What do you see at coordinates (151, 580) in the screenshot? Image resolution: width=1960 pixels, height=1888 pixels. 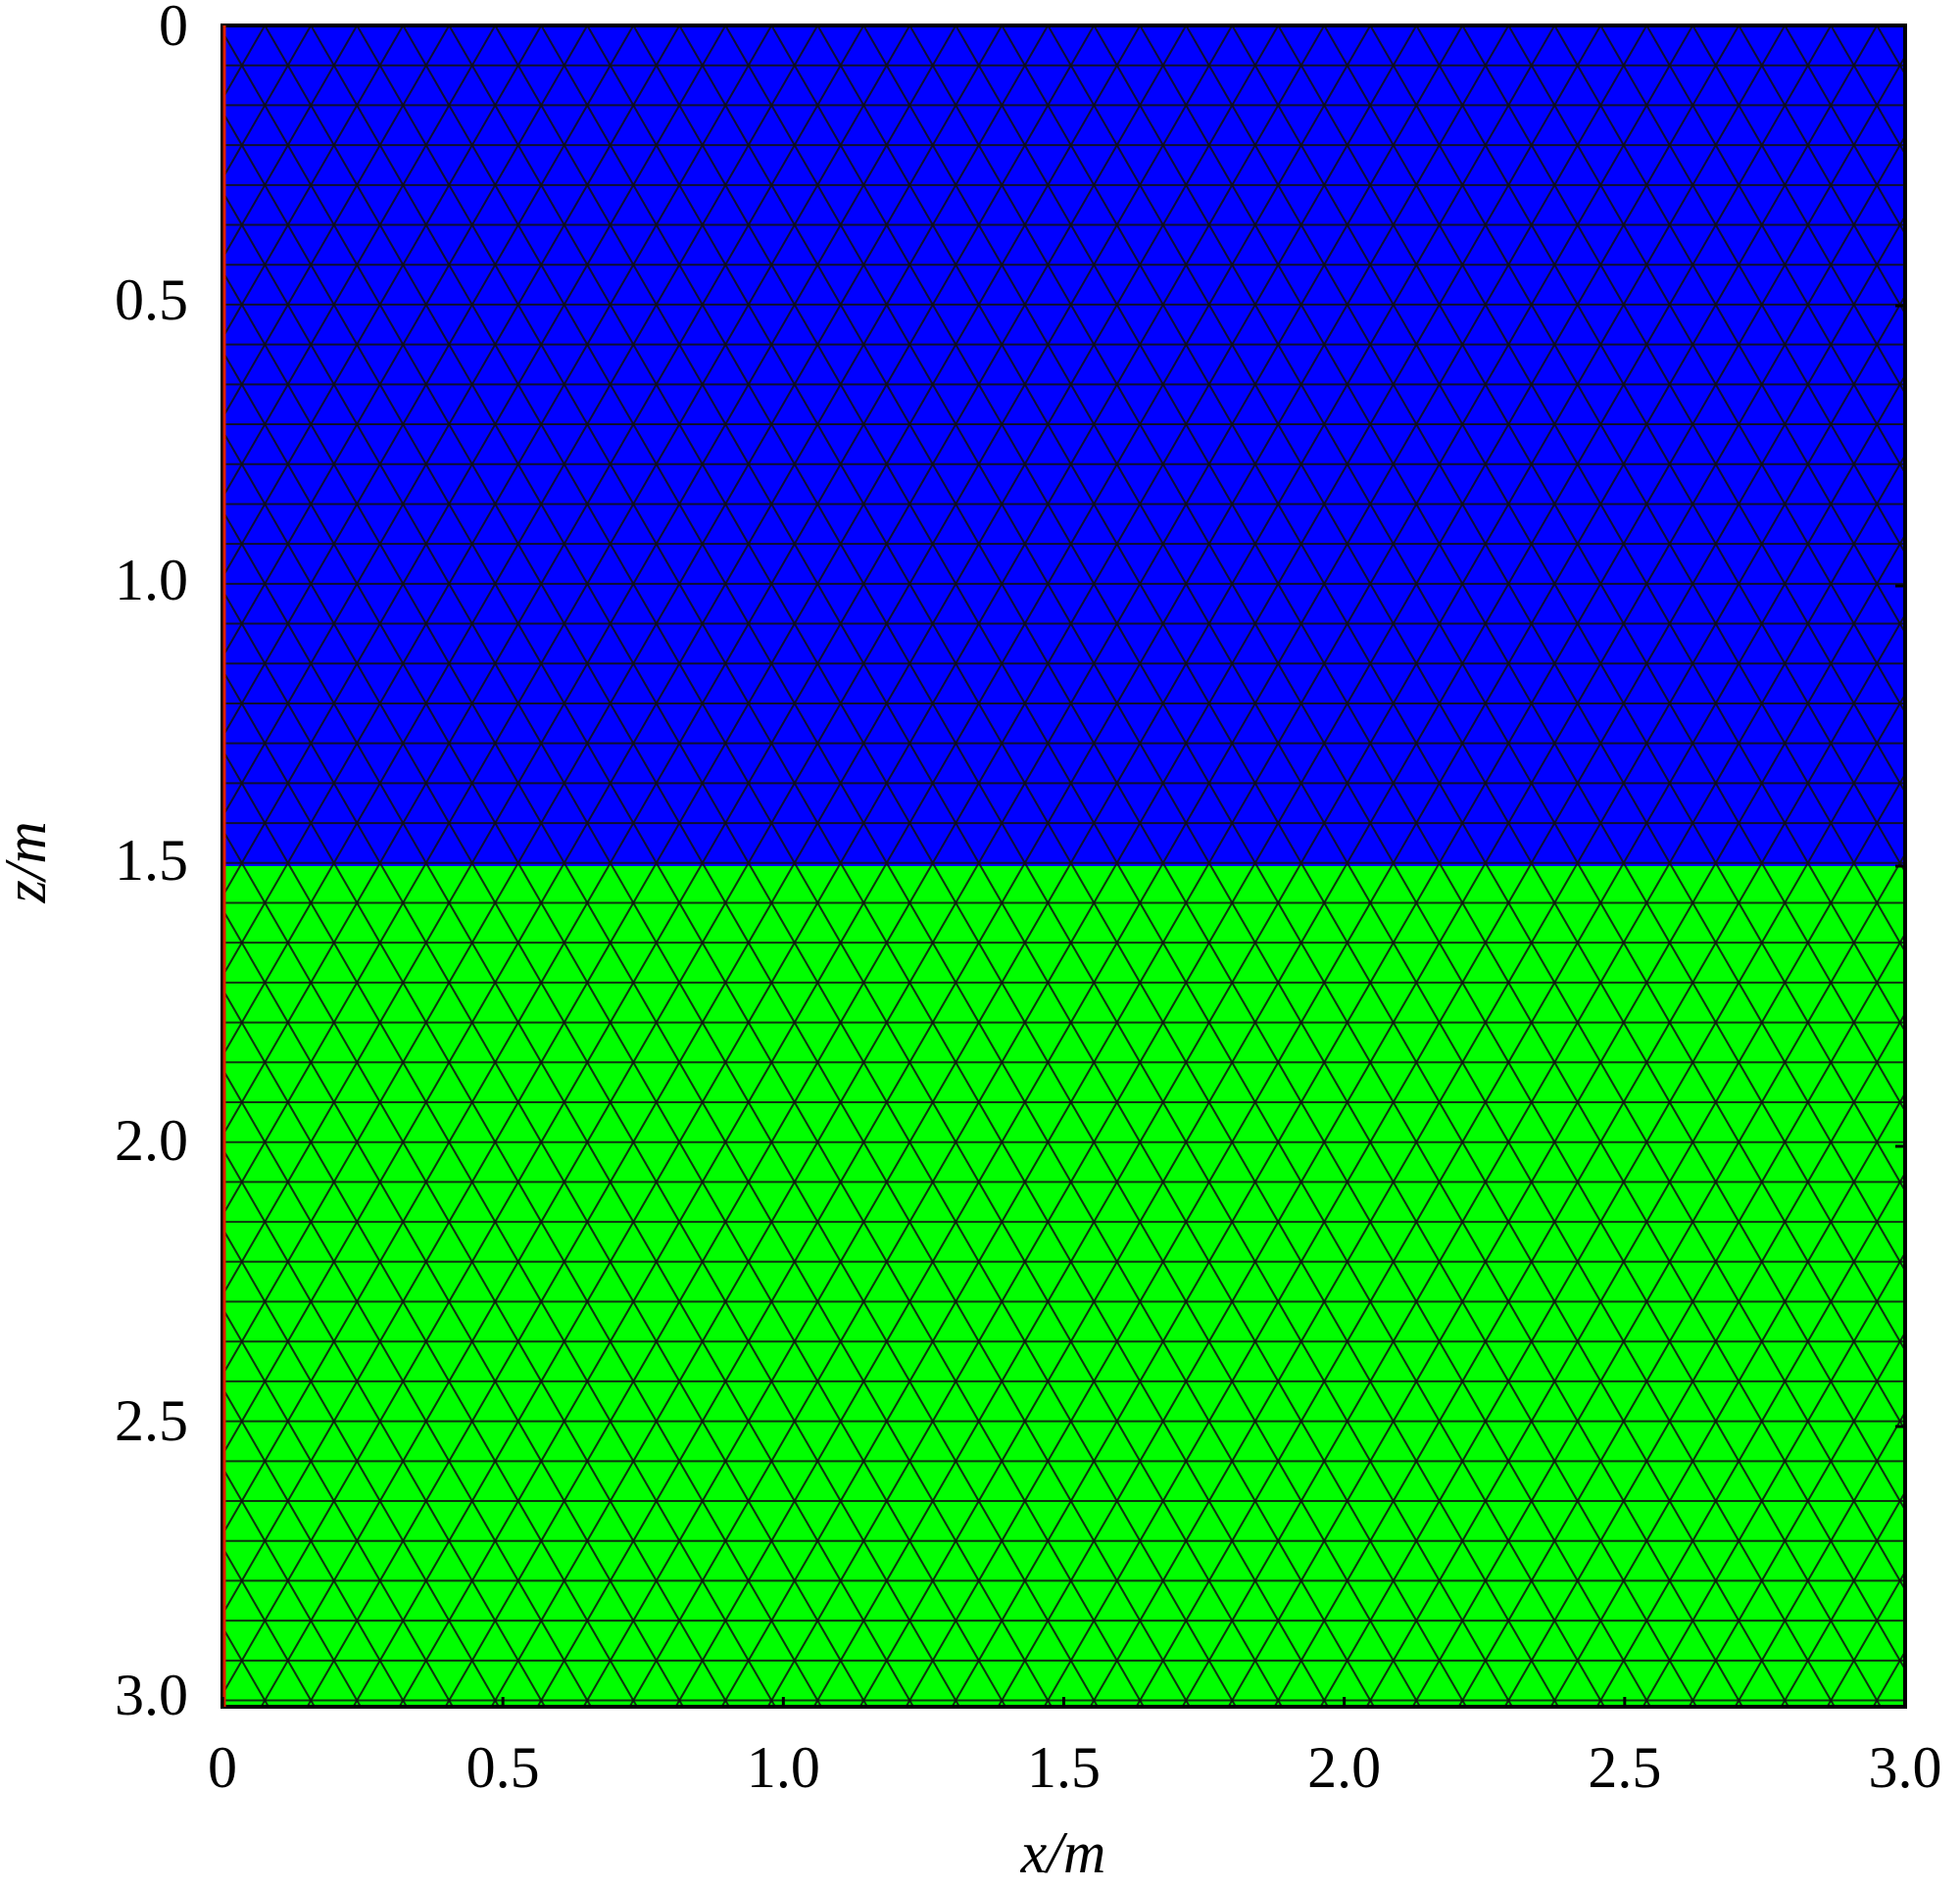 I see `y-tick-label: 1.0` at bounding box center [151, 580].